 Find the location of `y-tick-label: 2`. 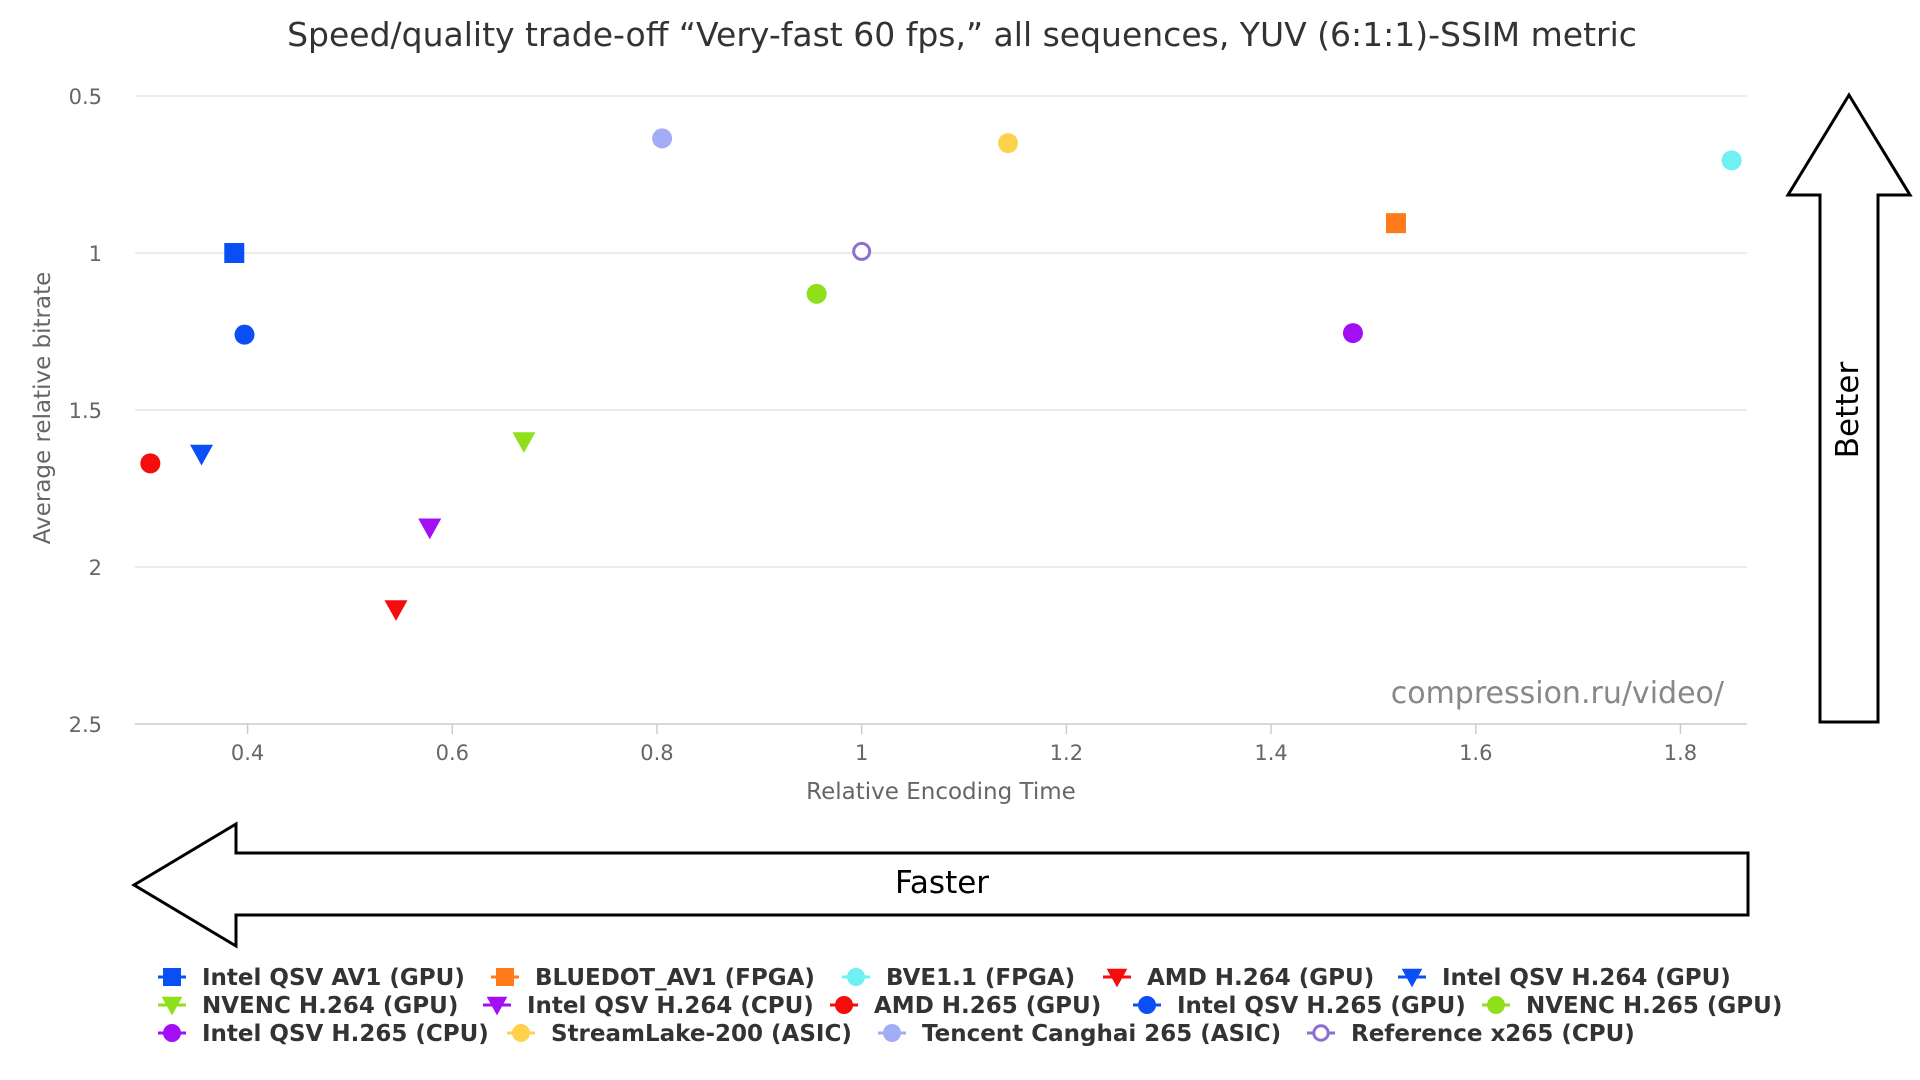

y-tick-label: 2 is located at coordinates (95, 568).